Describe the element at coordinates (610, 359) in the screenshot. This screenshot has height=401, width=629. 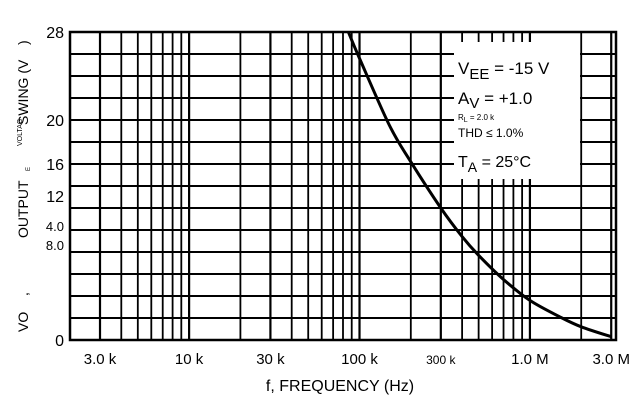
I see `x-tick-label: 3.0 M` at that location.